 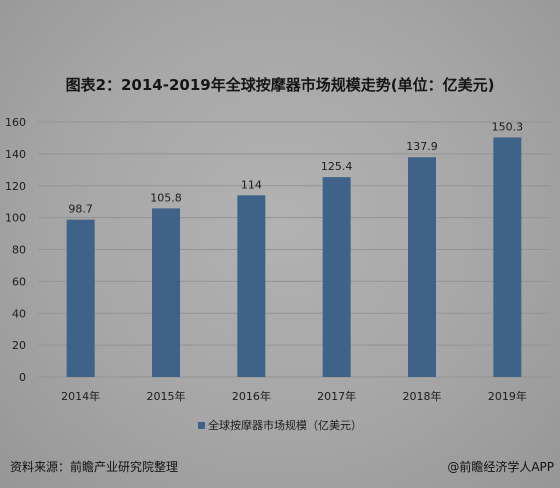 What do you see at coordinates (19, 281) in the screenshot?
I see `y-tick-label: 60` at bounding box center [19, 281].